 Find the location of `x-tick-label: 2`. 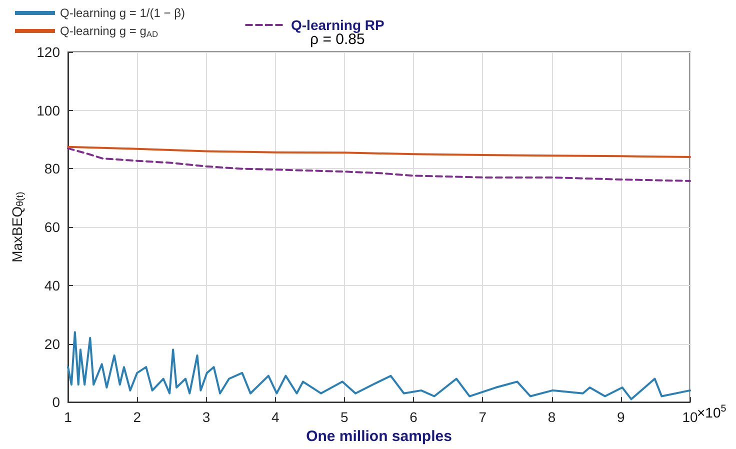

x-tick-label: 2 is located at coordinates (137, 417).